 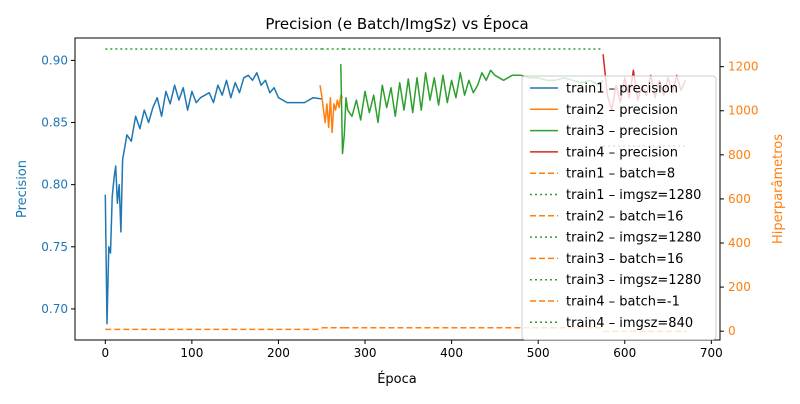 What do you see at coordinates (396, 23) in the screenshot?
I see `chart-title: Precision (e Batch/ImgSz) vs Época` at bounding box center [396, 23].